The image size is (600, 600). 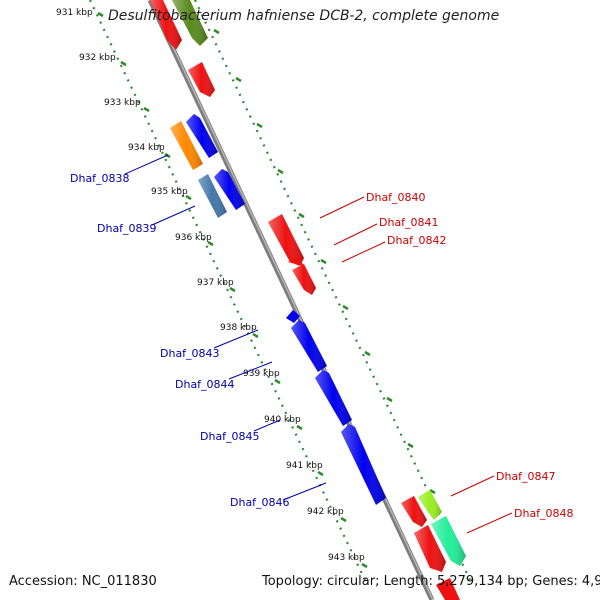 I want to click on tick-label: 933 kbp, so click(x=122, y=103).